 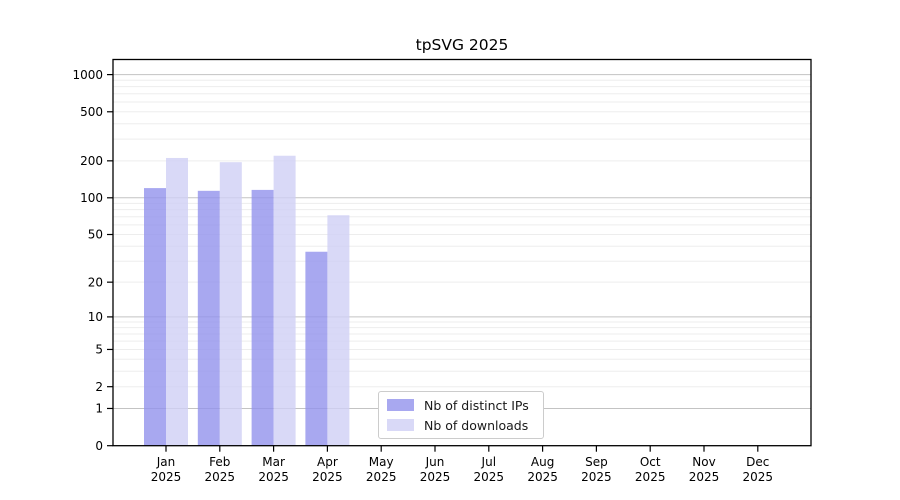 I want to click on legend: Nb of distinct IPs Nb of downloads, so click(x=461, y=415).